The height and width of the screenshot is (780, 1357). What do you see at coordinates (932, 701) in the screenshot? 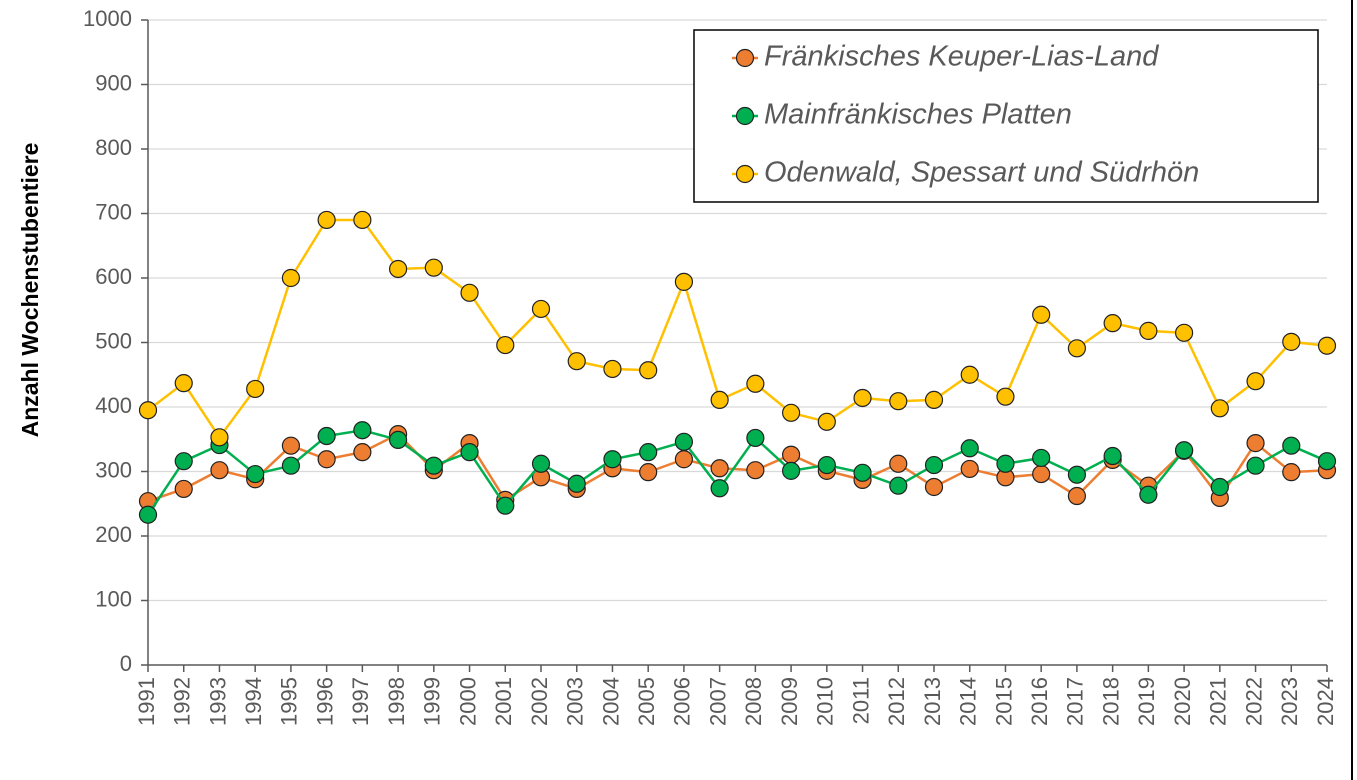
I see `x-tick-label: 2013` at bounding box center [932, 701].